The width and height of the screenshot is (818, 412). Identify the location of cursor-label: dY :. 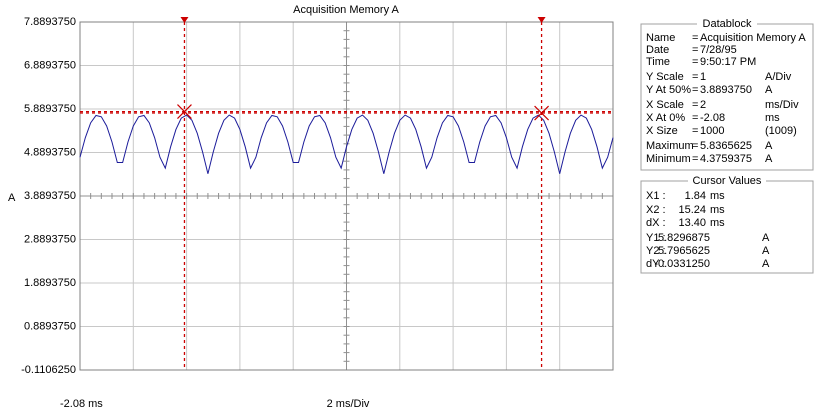
(655, 264).